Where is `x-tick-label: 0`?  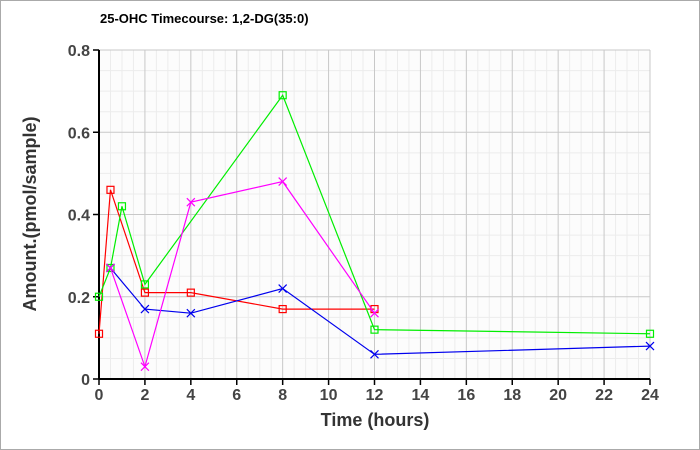 x-tick-label: 0 is located at coordinates (99, 395).